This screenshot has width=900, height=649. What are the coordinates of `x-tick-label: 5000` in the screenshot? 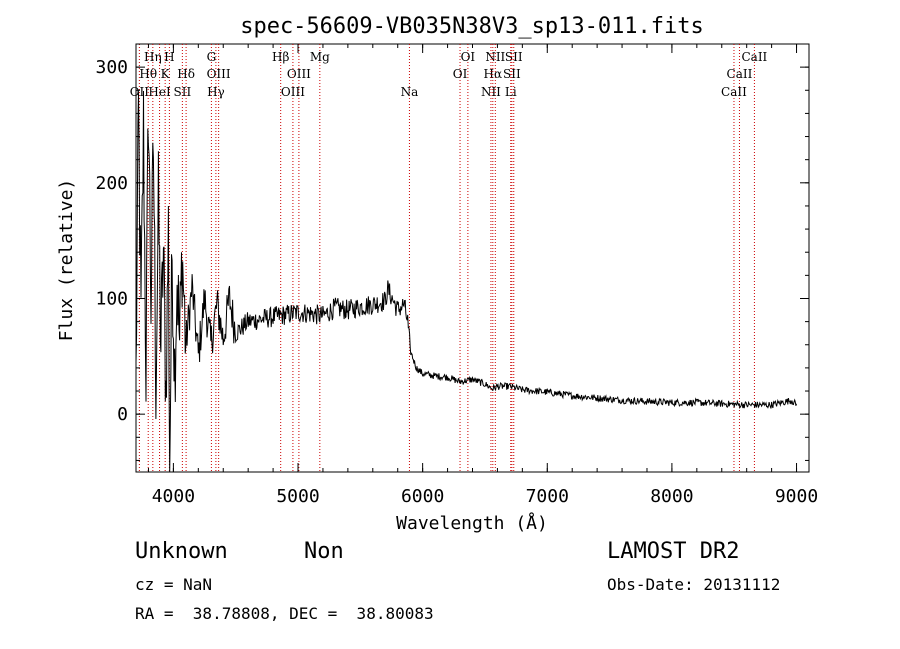 It's located at (297, 496).